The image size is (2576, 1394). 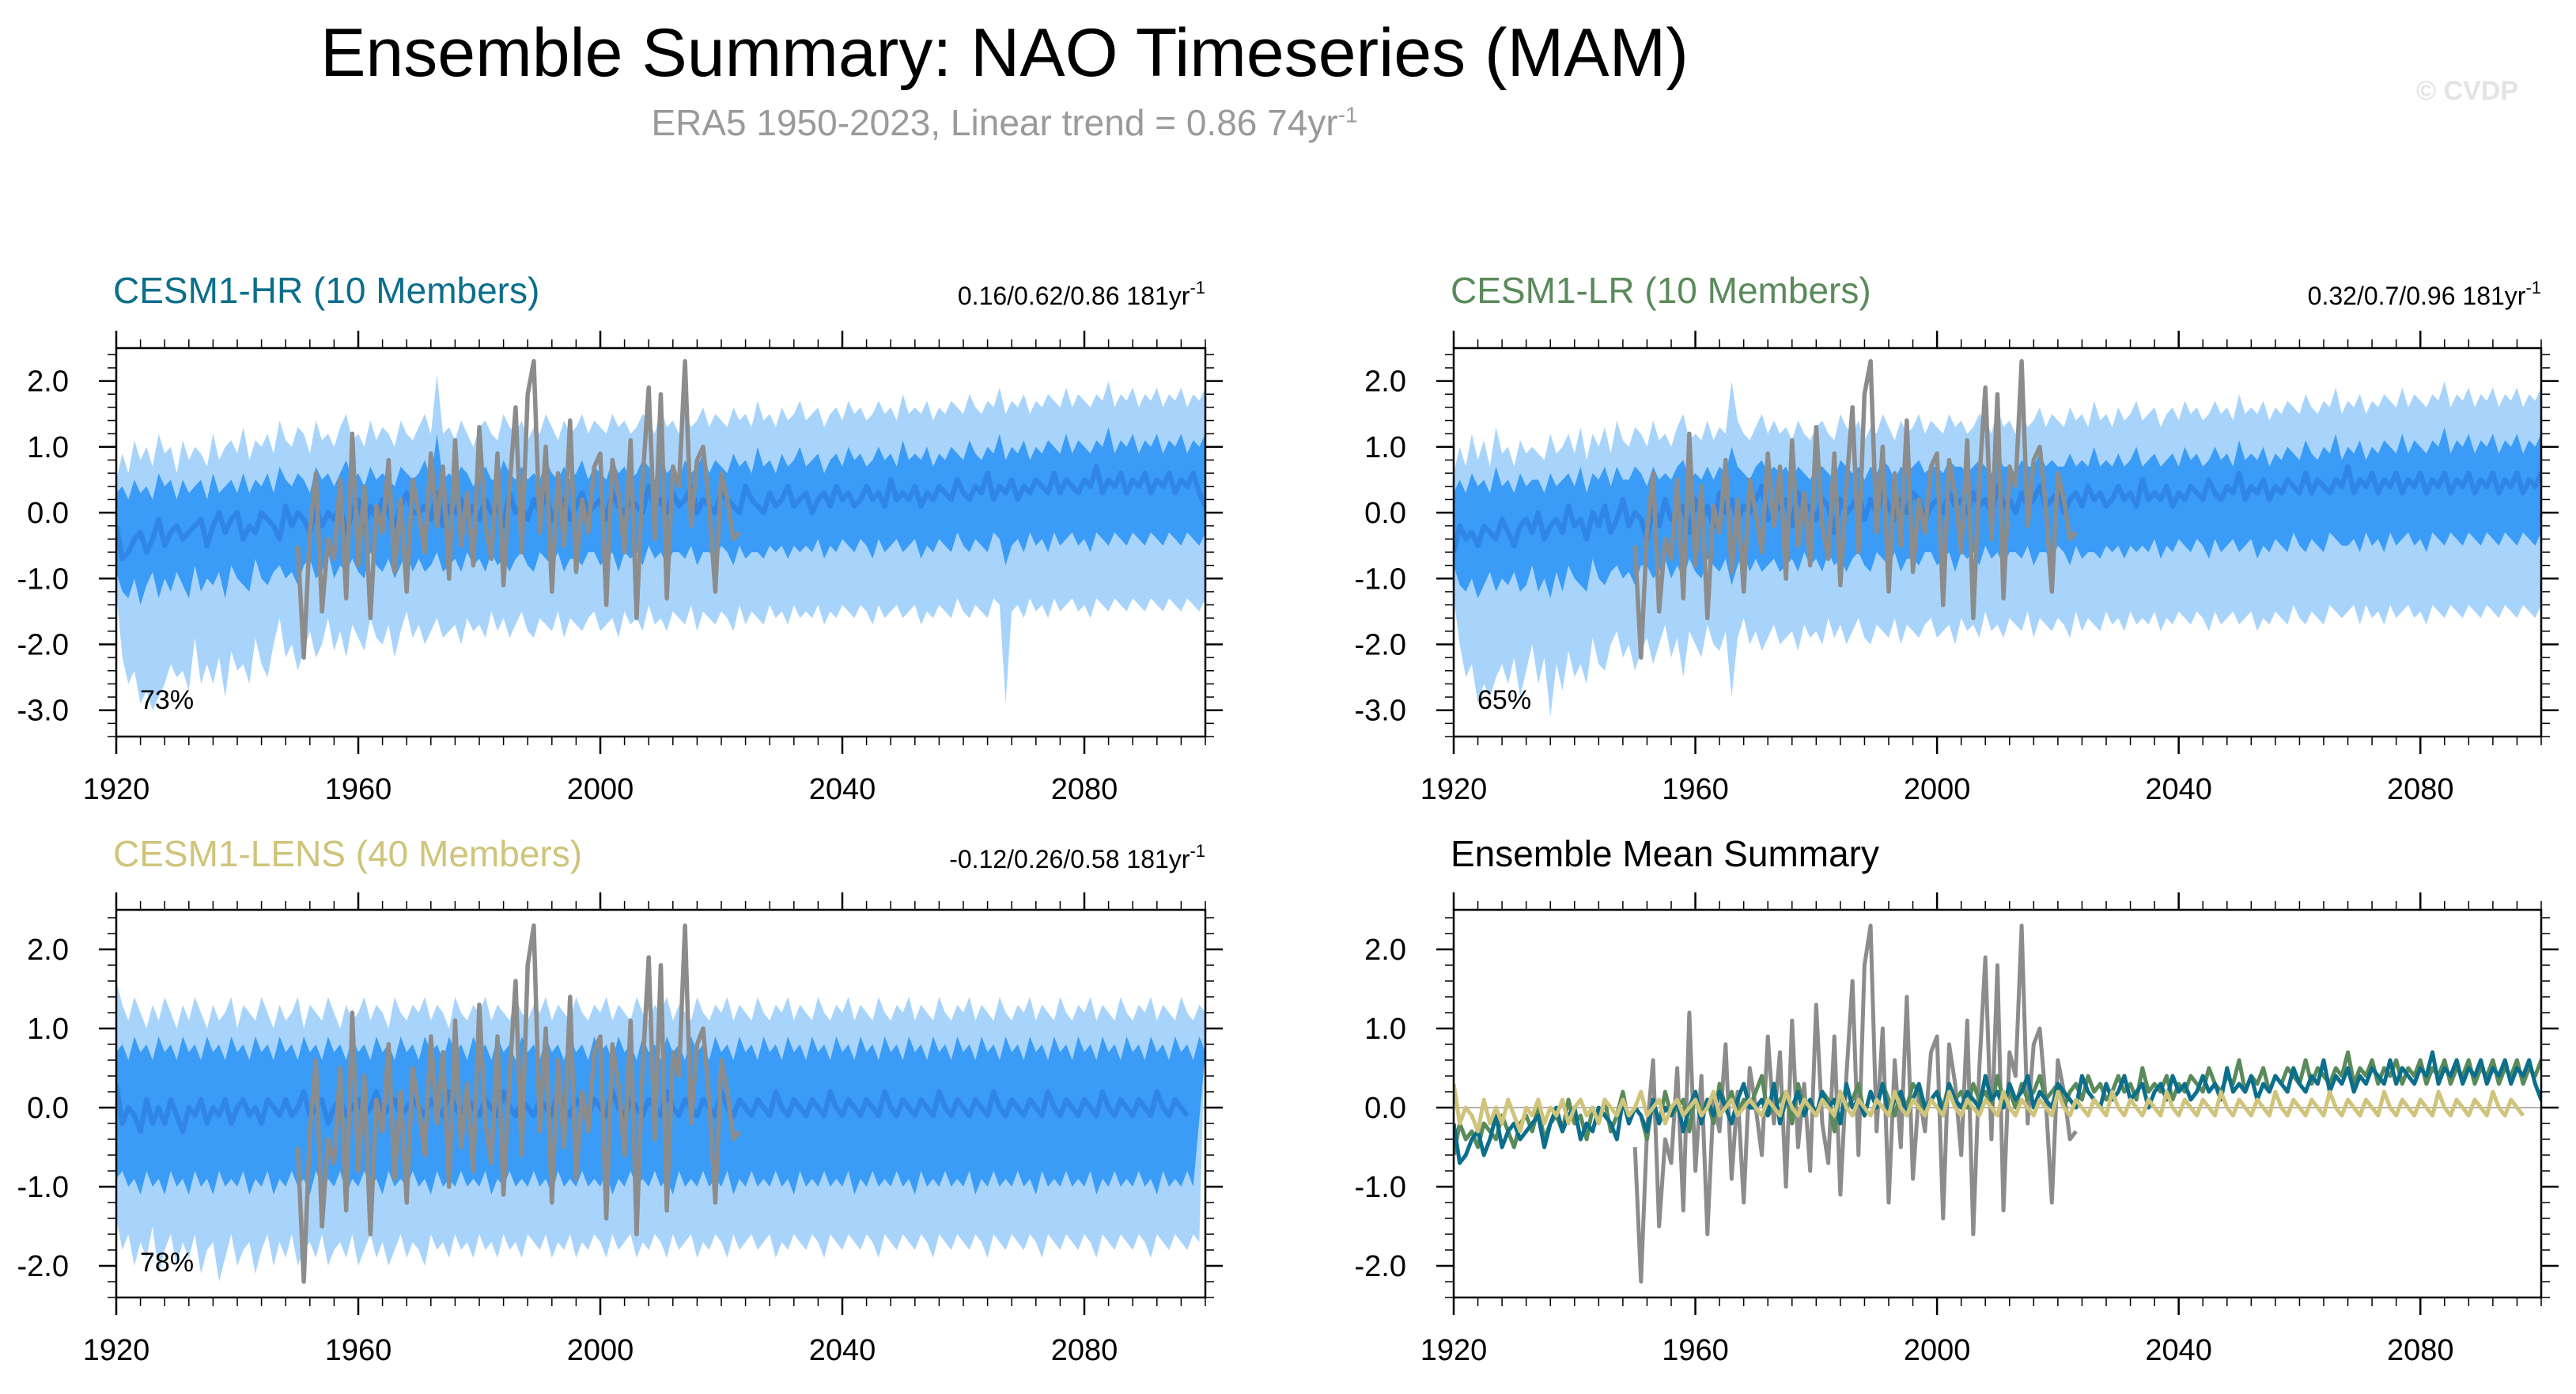 I want to click on percent-label-hr: 73%, so click(x=167, y=700).